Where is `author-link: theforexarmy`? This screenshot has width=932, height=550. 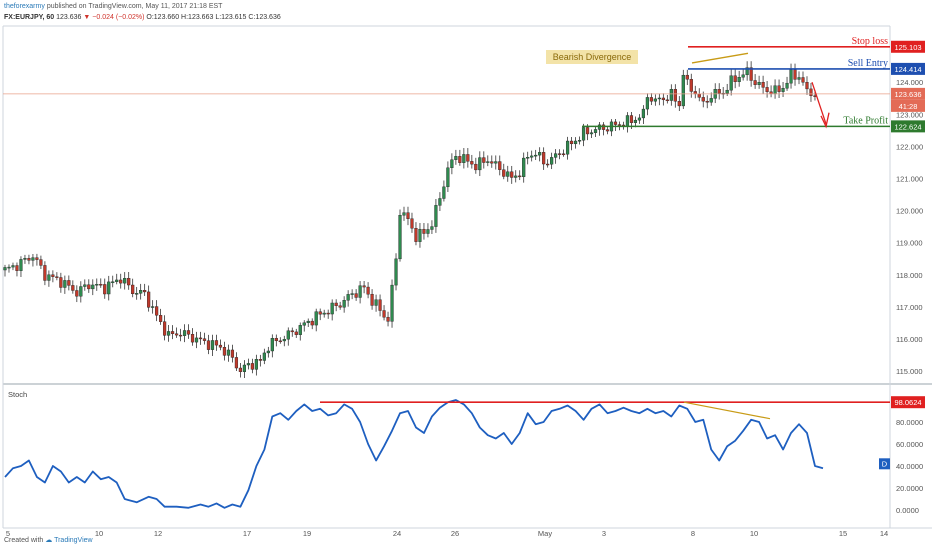 author-link: theforexarmy is located at coordinates (24, 6).